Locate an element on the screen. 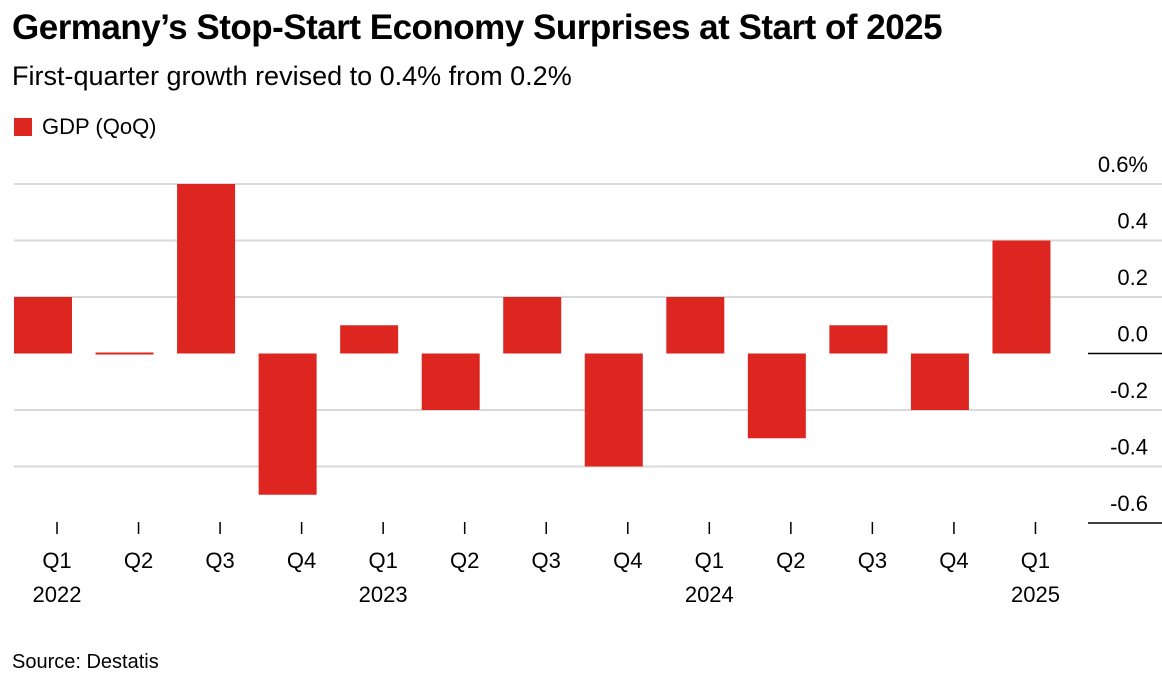  x-year-label: 2024 is located at coordinates (709, 594).